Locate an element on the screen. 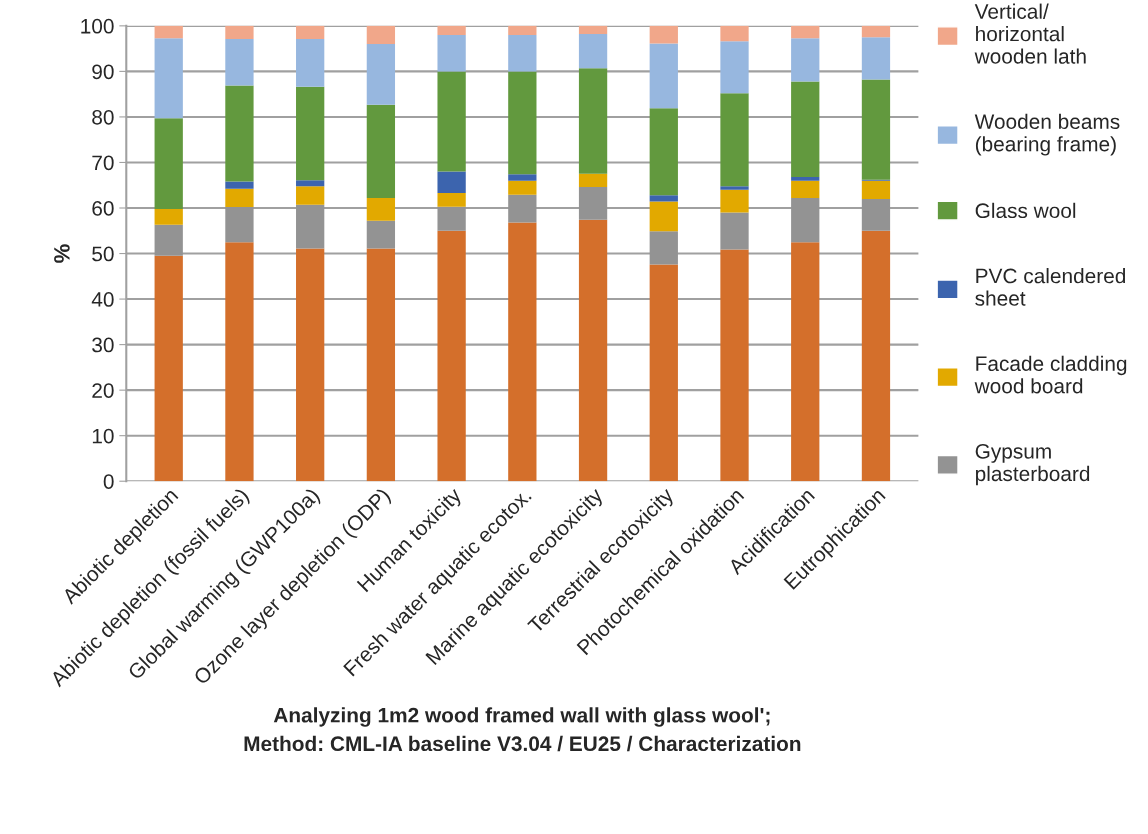  y-tick-label: 90 is located at coordinates (103, 72).